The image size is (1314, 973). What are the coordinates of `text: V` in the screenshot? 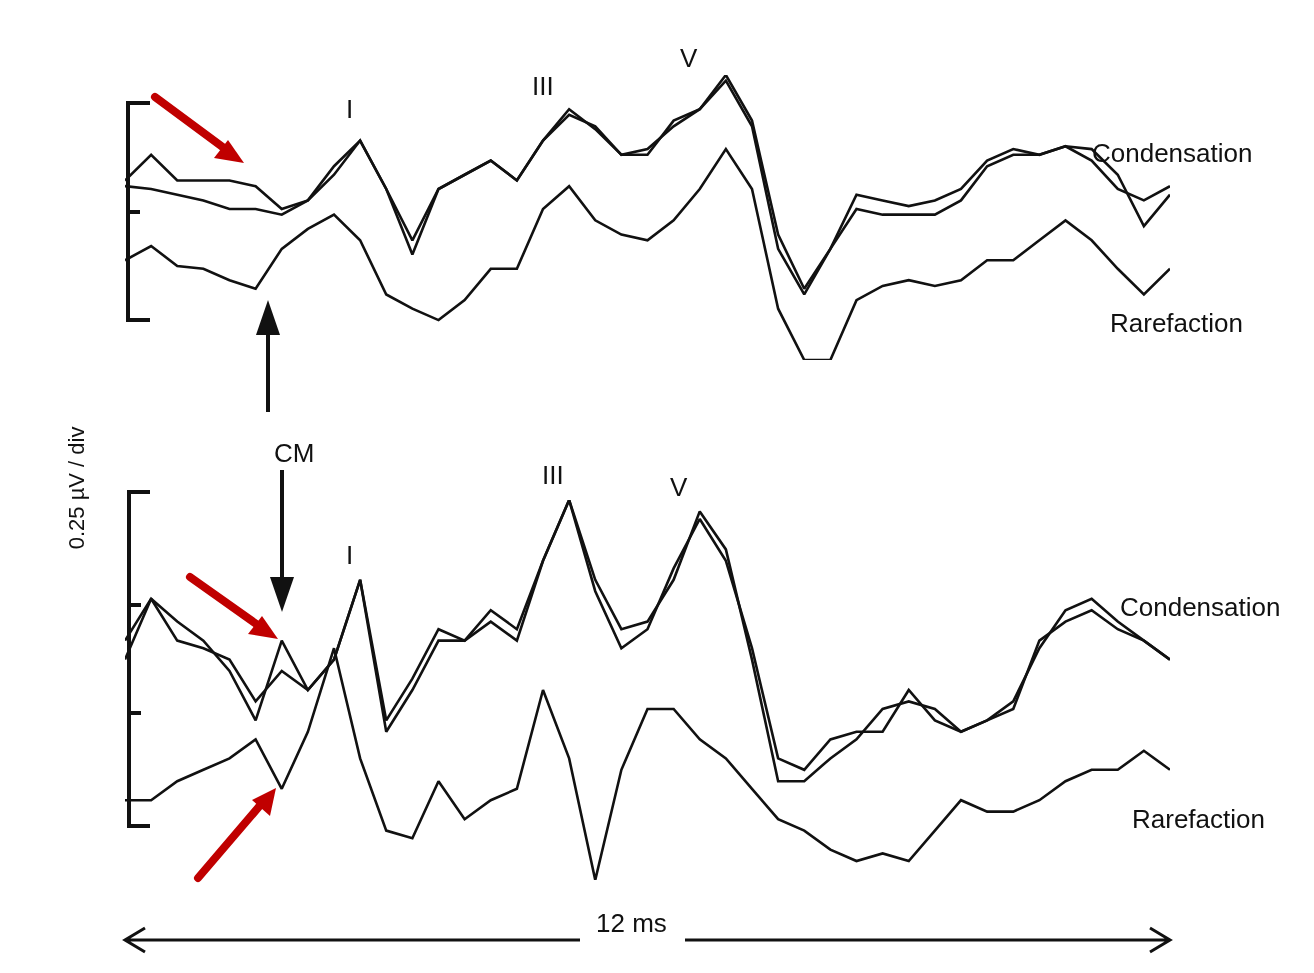 It's located at (689, 58).